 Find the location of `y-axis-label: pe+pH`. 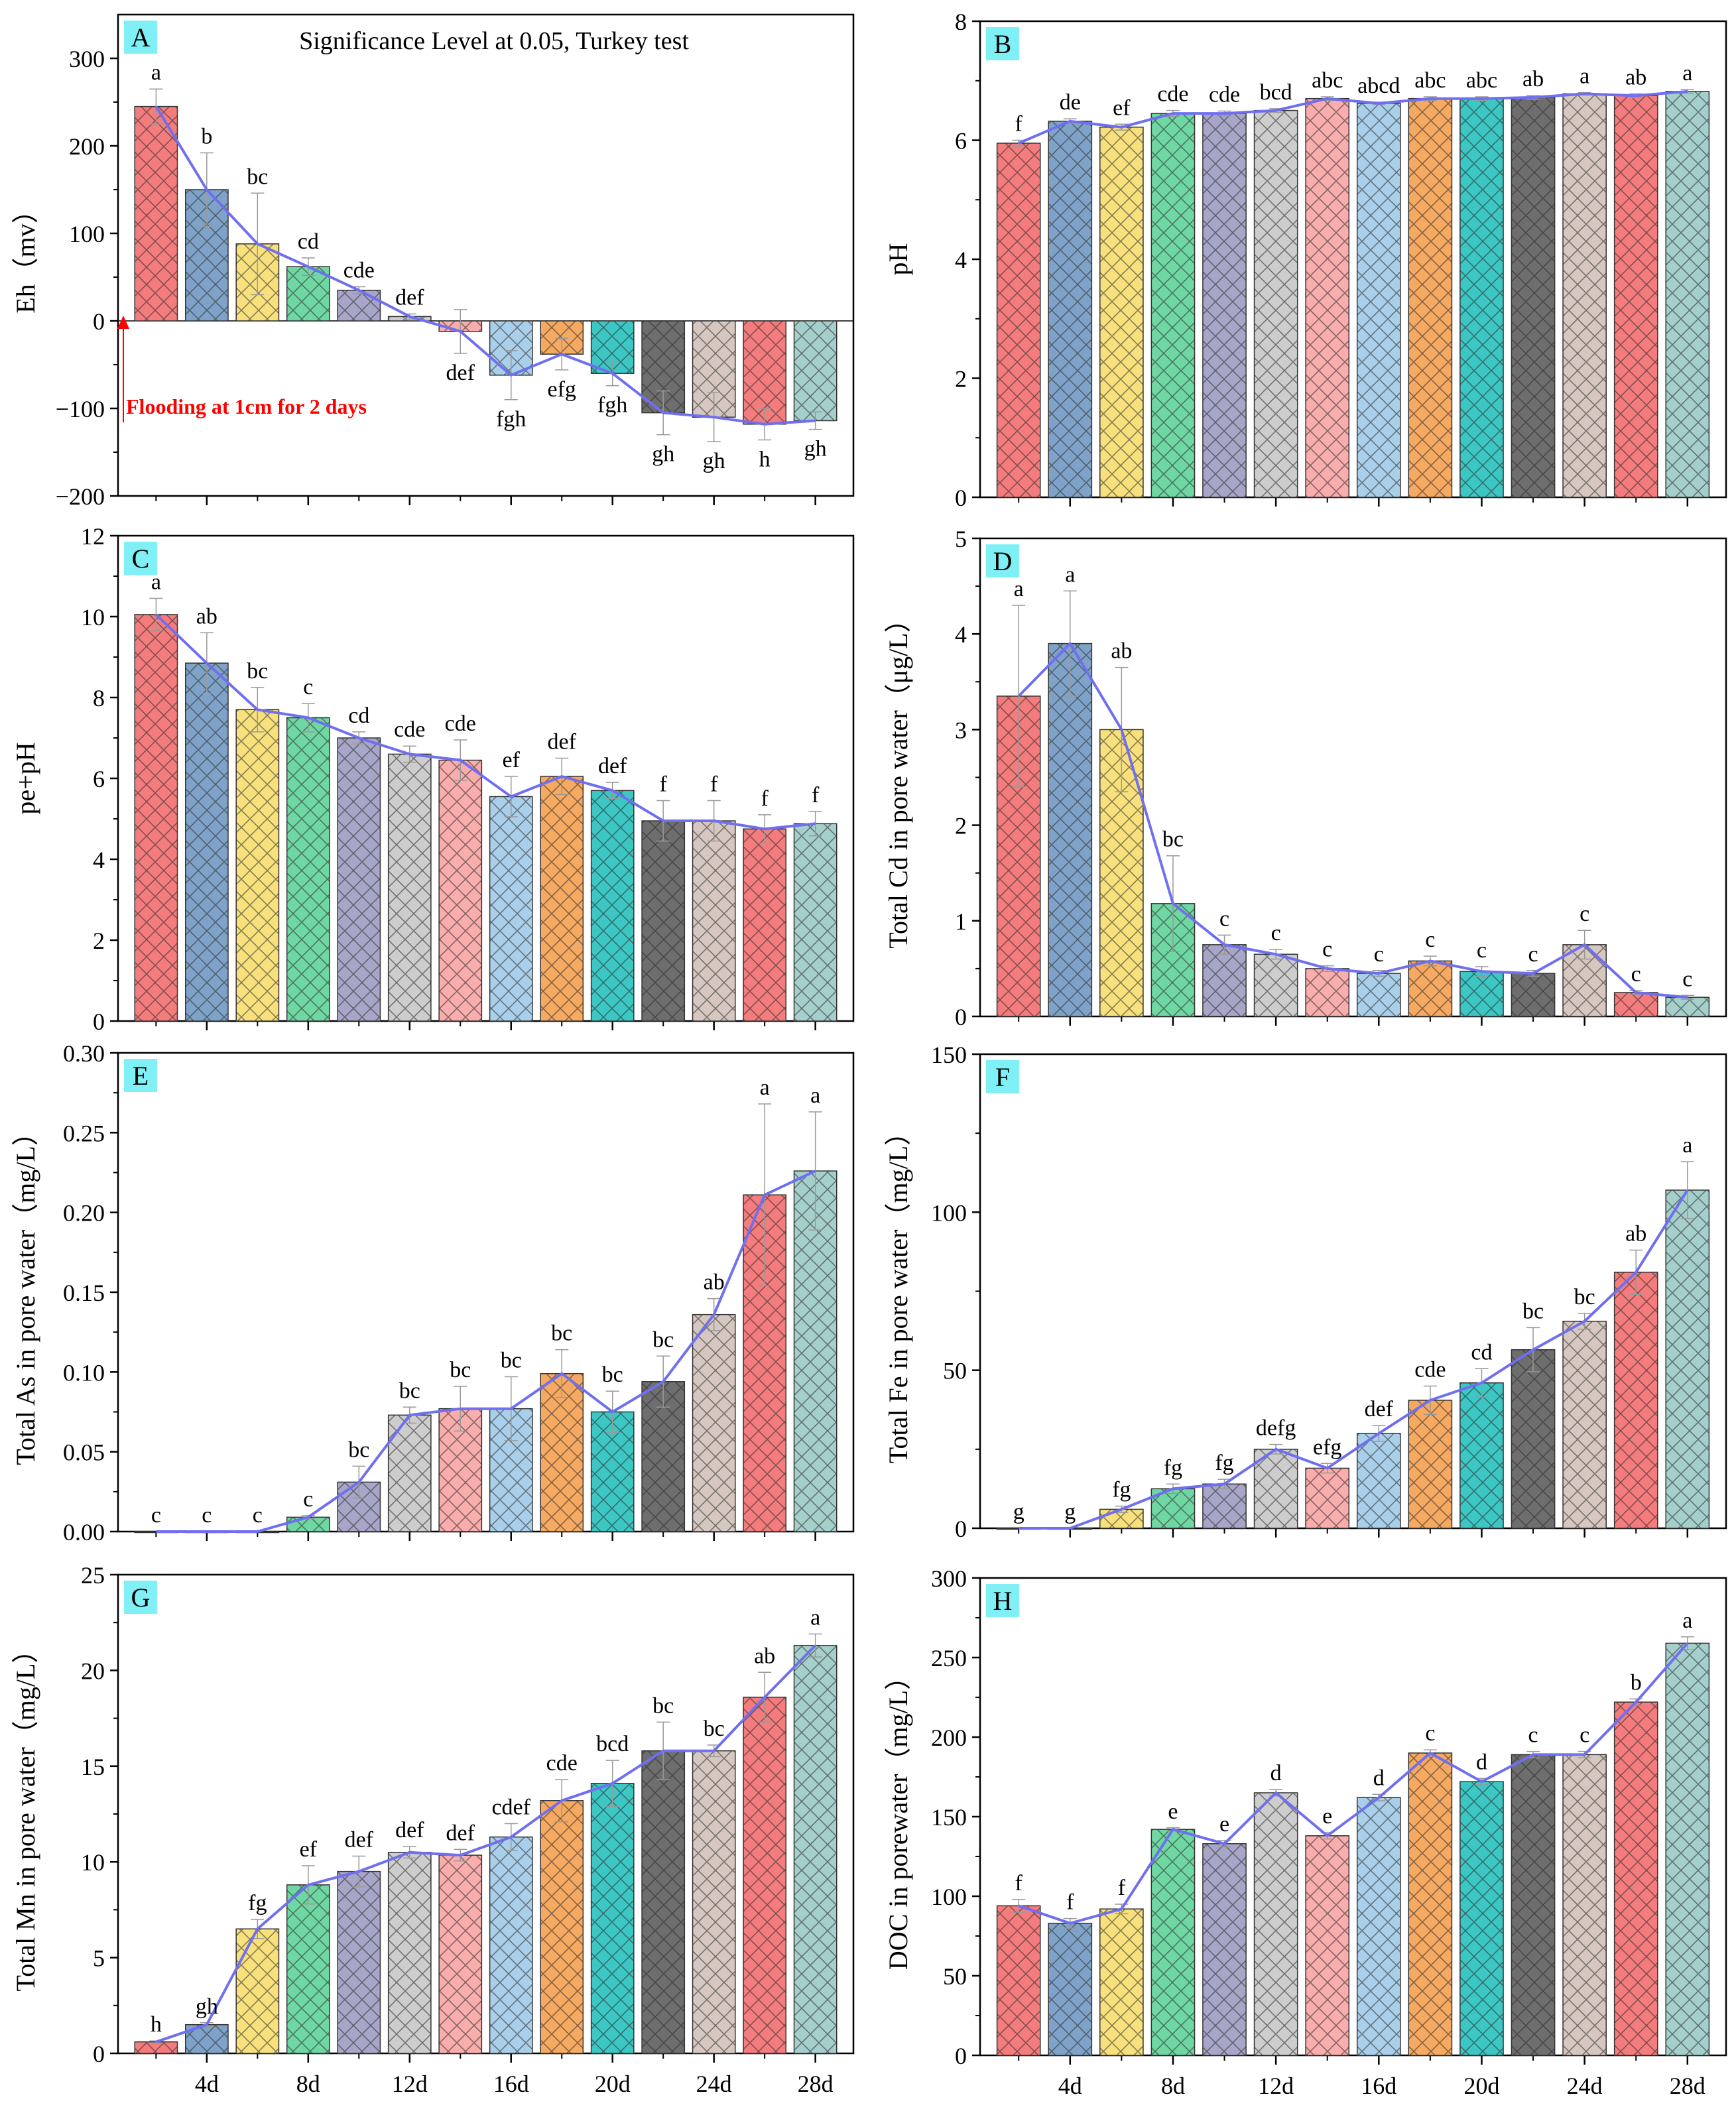

y-axis-label: pe+pH is located at coordinates (25, 778).